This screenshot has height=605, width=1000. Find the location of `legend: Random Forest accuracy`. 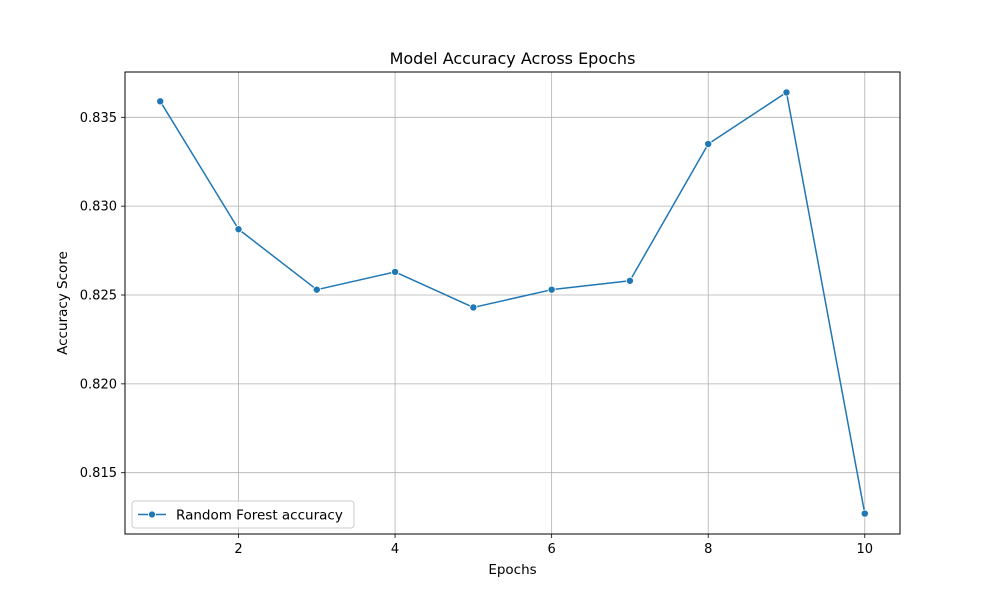

legend: Random Forest accuracy is located at coordinates (243, 514).